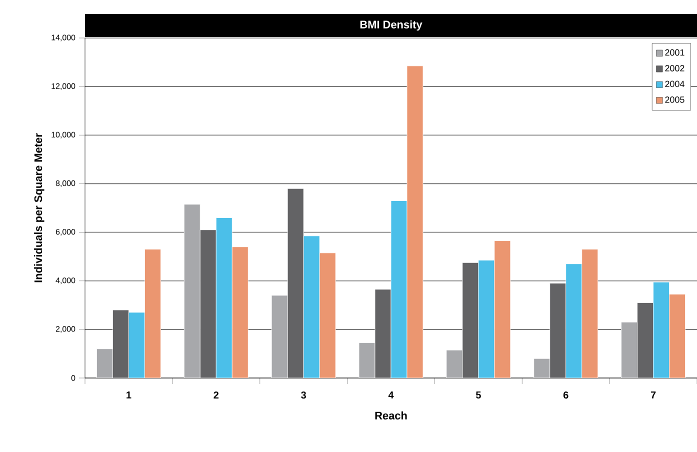  I want to click on x-tick-label: 1, so click(129, 395).